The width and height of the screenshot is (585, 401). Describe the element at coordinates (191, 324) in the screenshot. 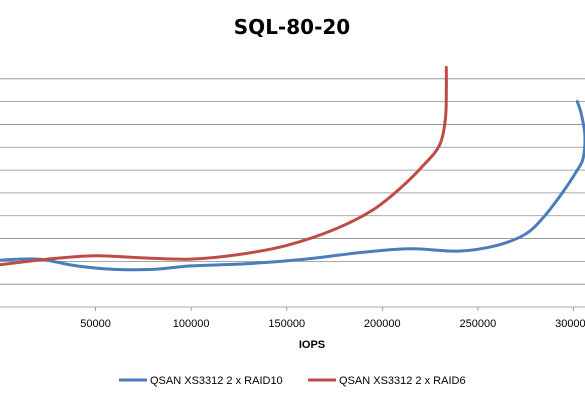

I see `x-tick-label: 100000` at that location.